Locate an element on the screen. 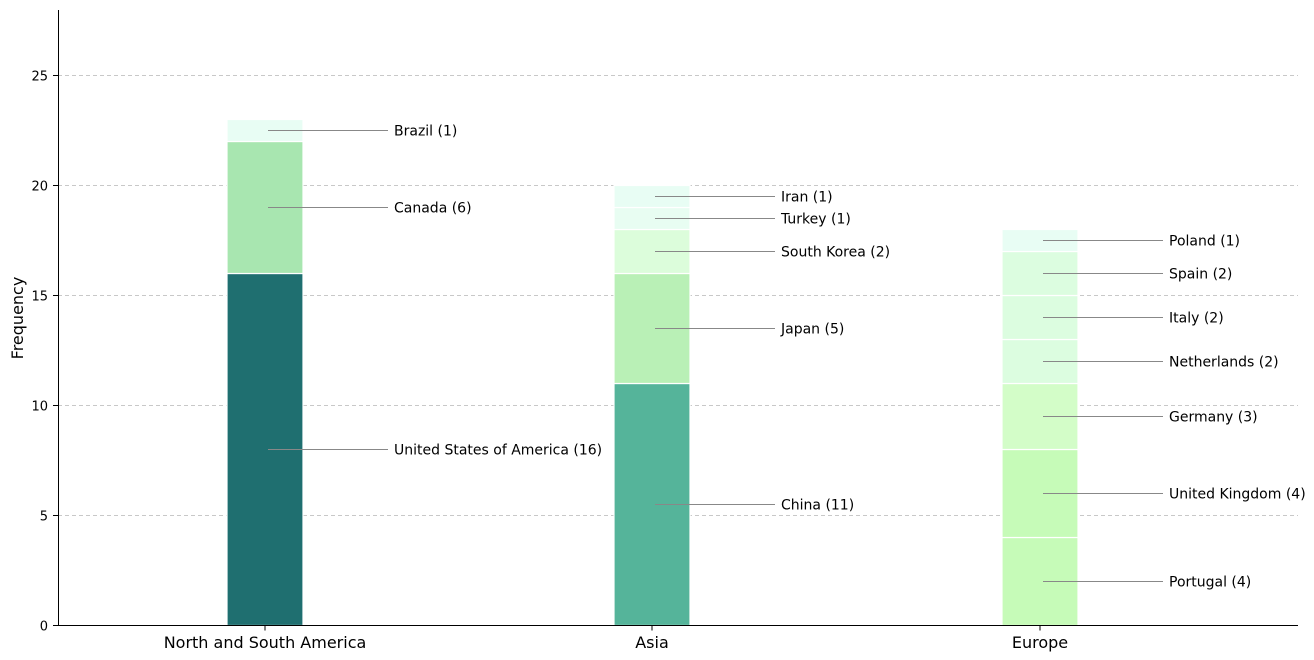 This screenshot has height=660, width=1314. segment-label: Netherlands (2) is located at coordinates (1224, 363).